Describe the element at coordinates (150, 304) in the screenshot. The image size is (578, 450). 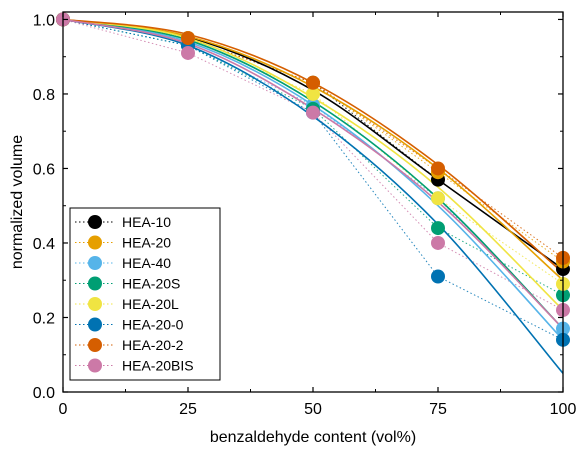
I see `legend-label: HEA-20L` at that location.